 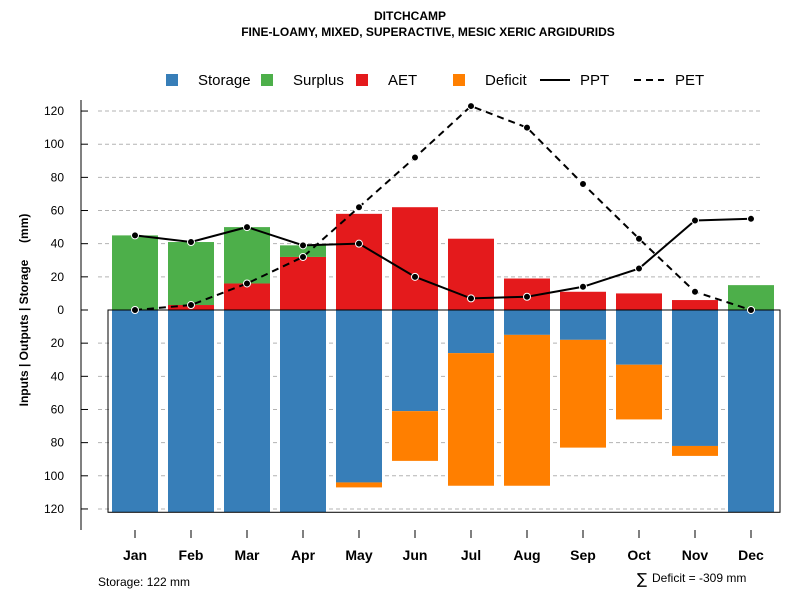 What do you see at coordinates (699, 578) in the screenshot?
I see `footer-deficit: Deficit = -309 mm` at bounding box center [699, 578].